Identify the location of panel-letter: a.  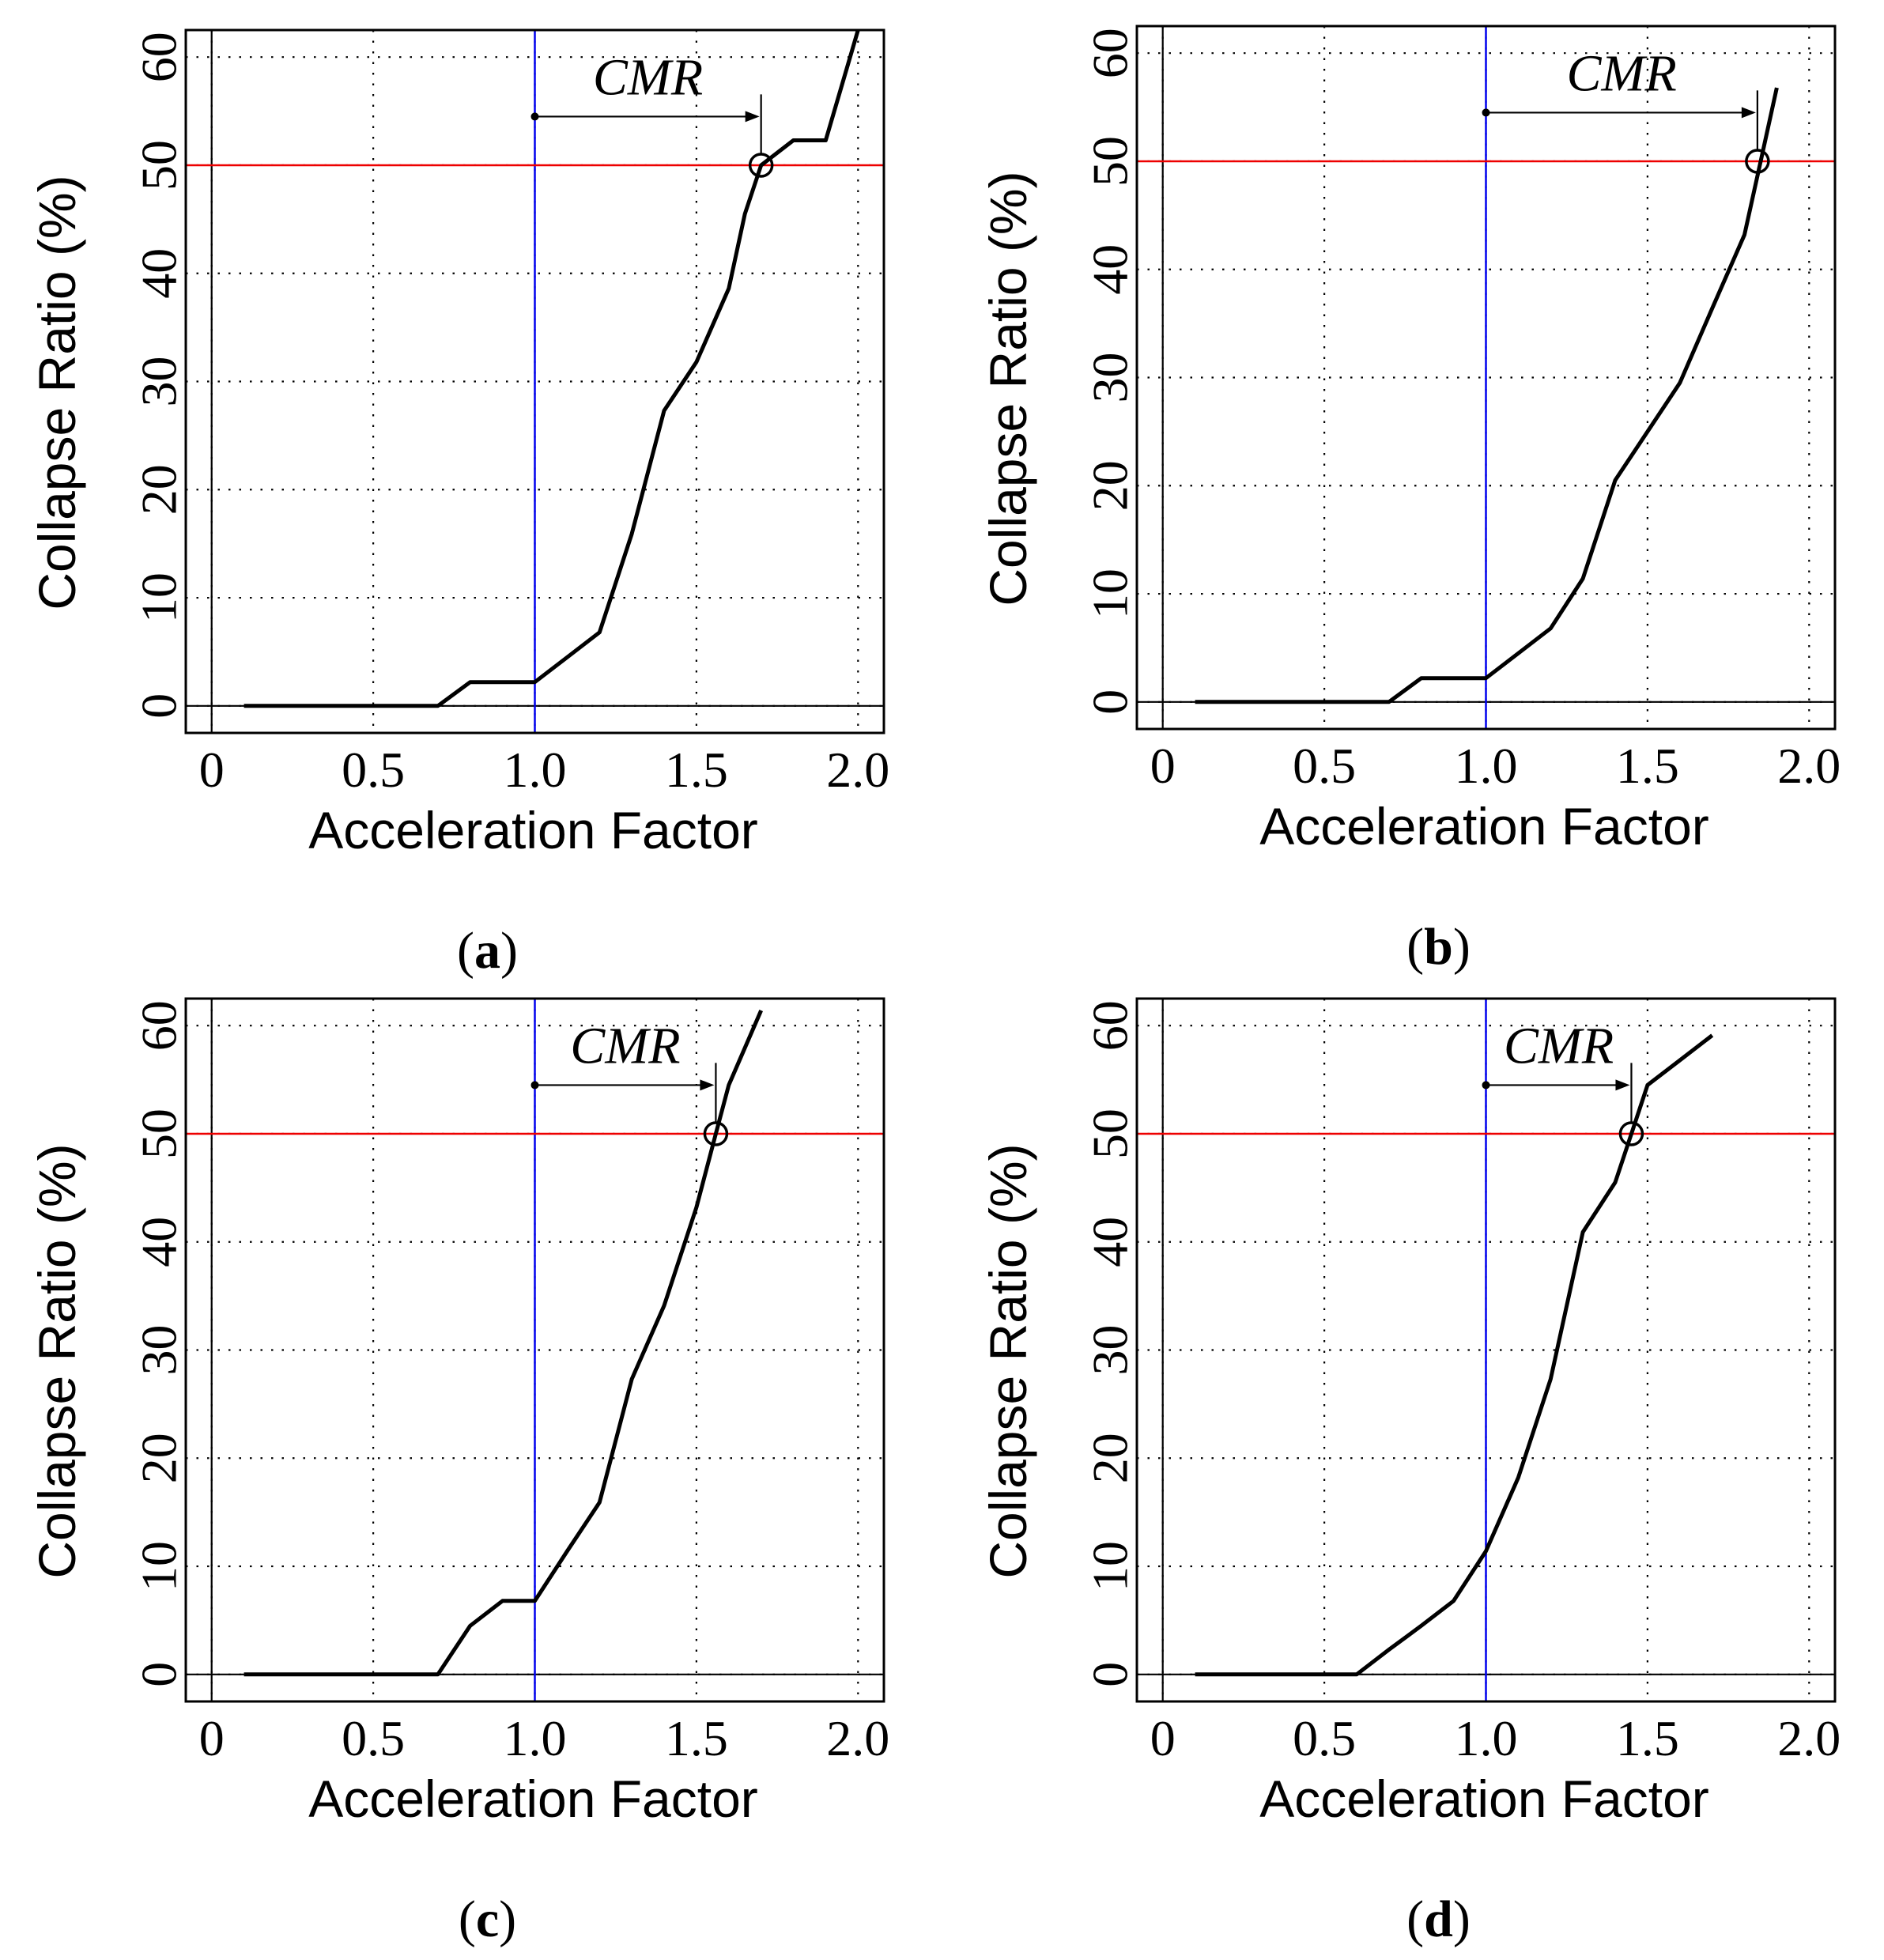
(487, 951).